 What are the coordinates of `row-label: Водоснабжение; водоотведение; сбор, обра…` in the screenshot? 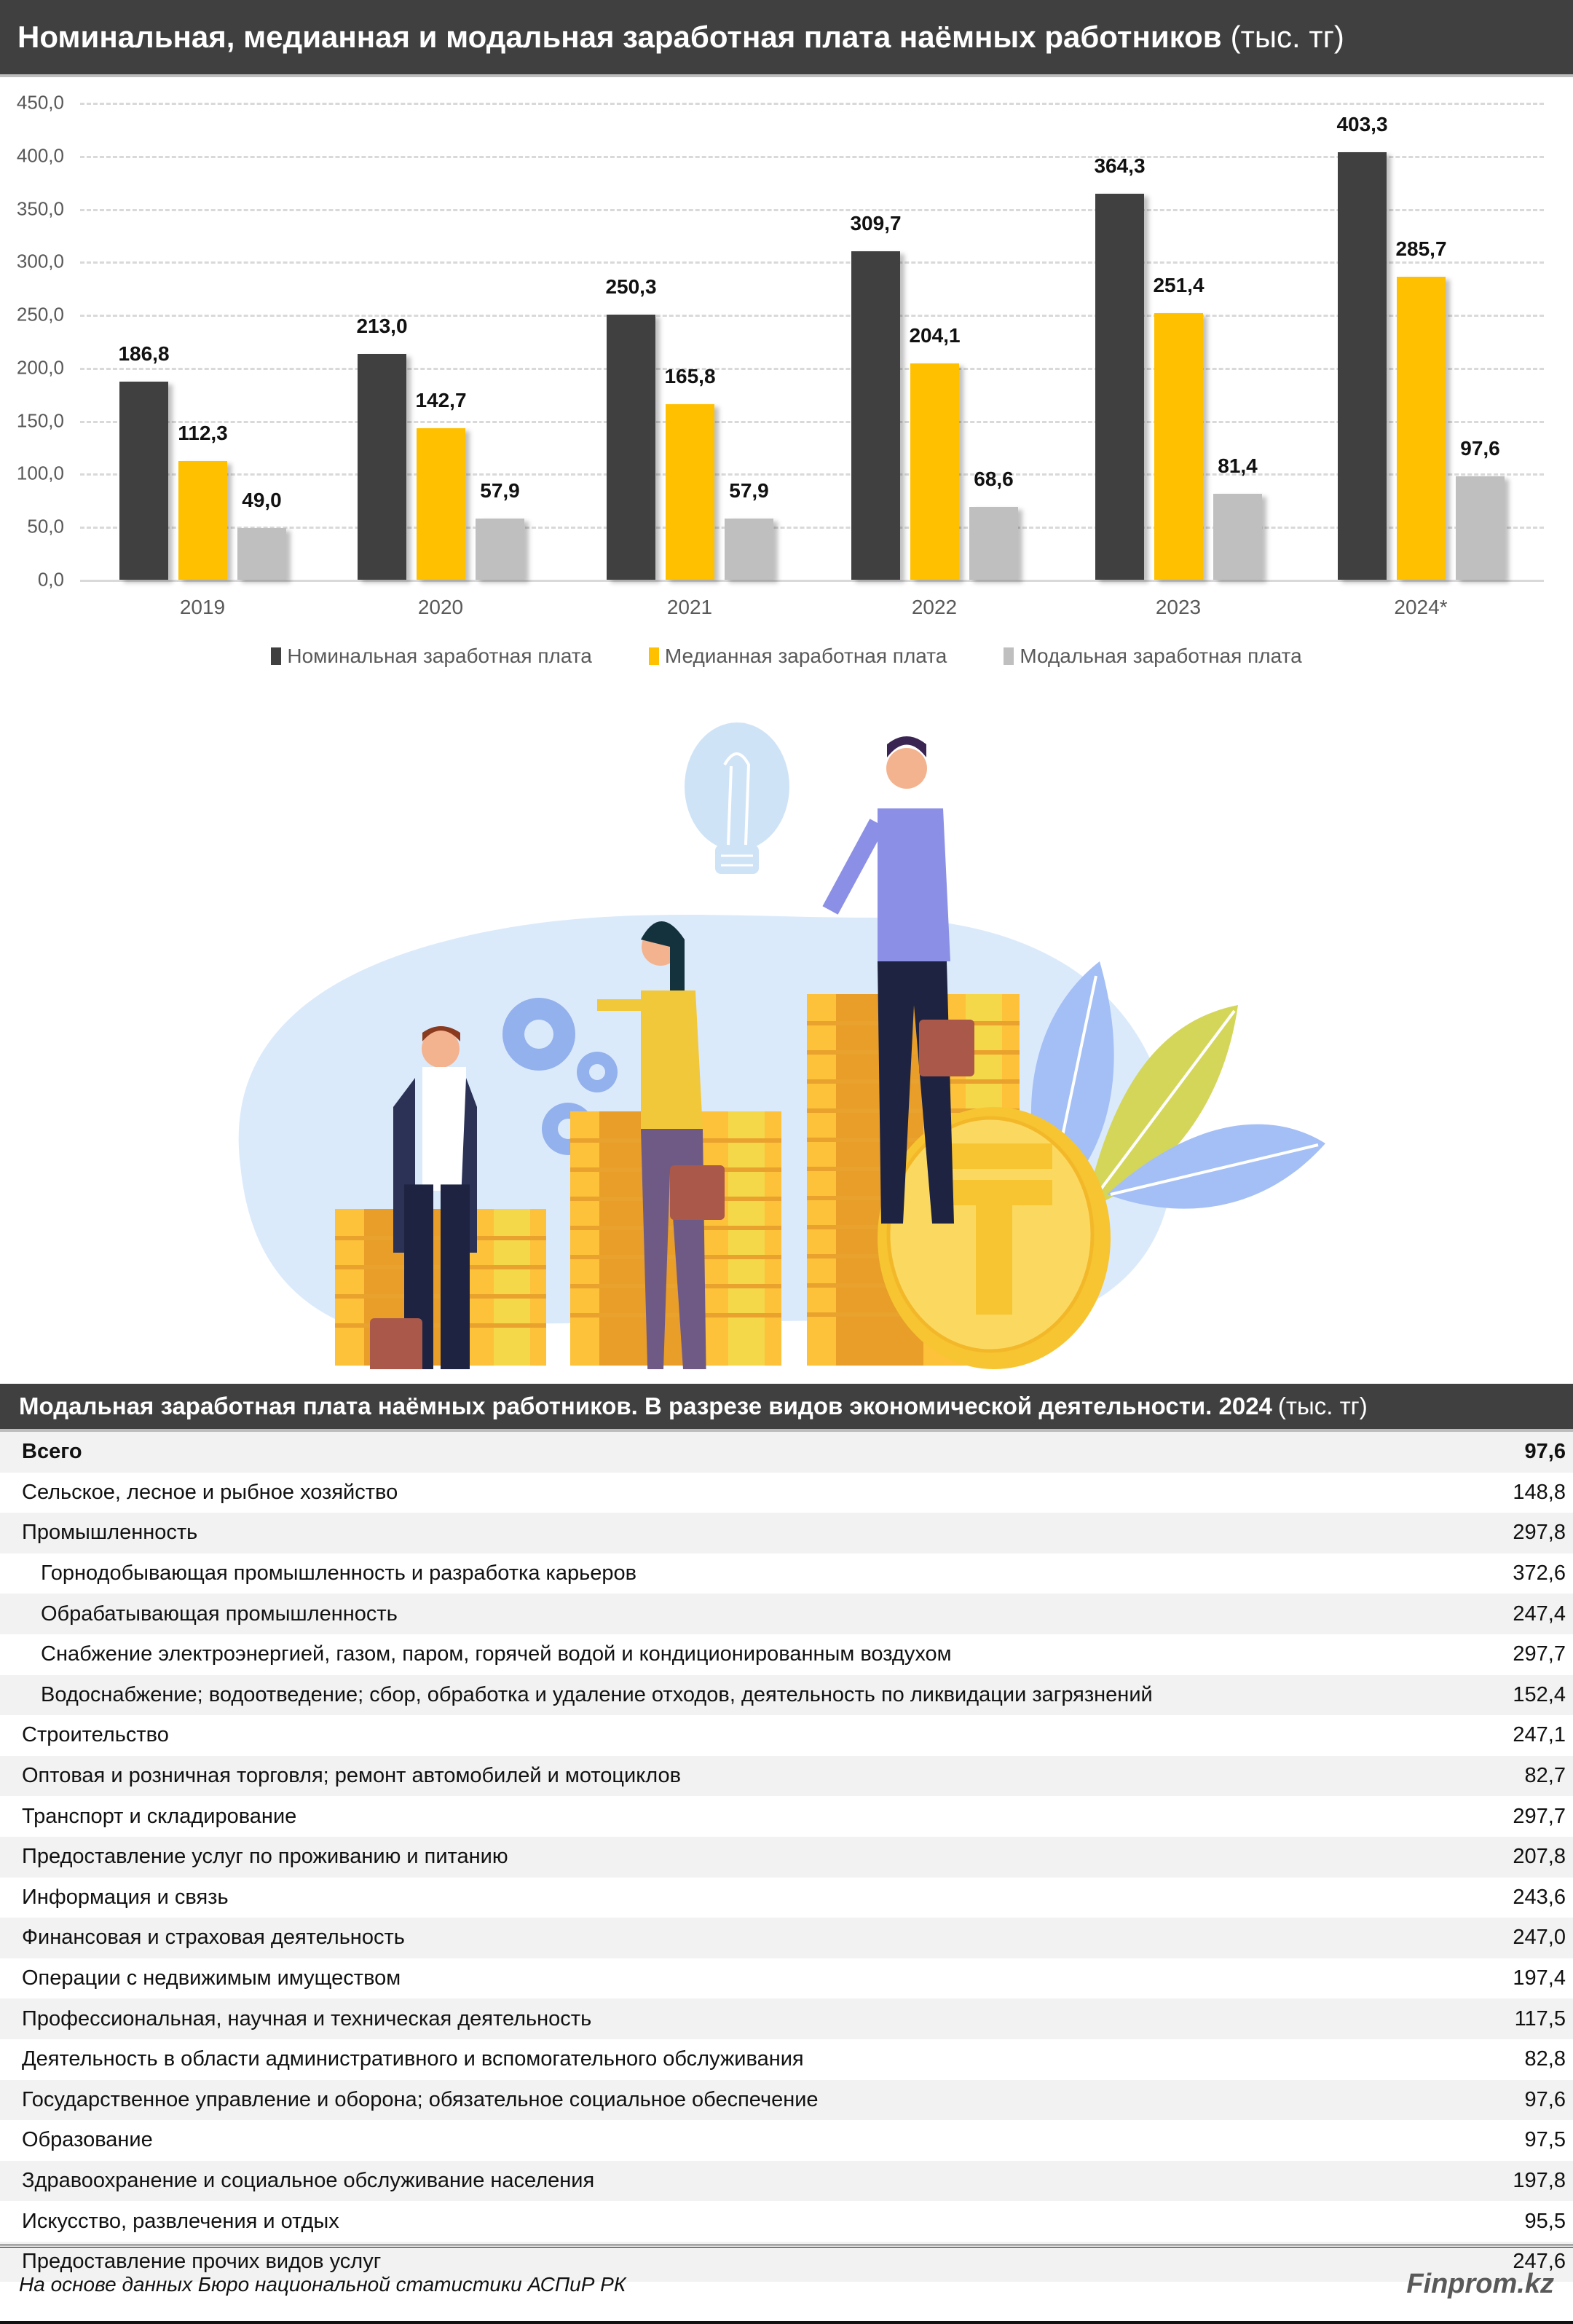 It's located at (597, 1694).